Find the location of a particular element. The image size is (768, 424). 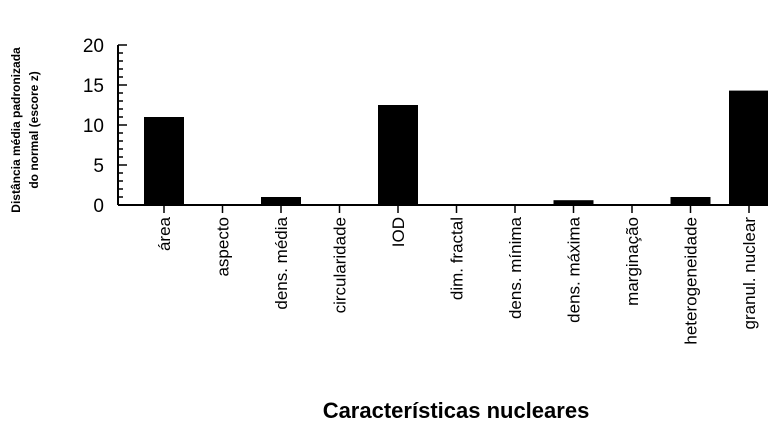

y-axis-label-line1: Distância média padronizada is located at coordinates (16, 130).